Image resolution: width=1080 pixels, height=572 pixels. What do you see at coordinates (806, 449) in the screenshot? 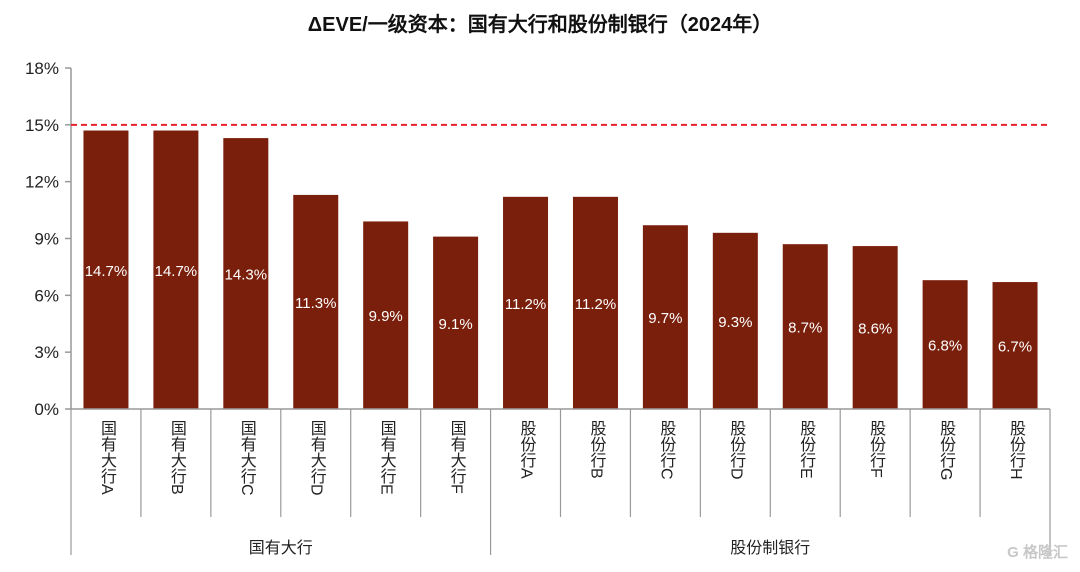
I see `x-tick-label-text: 股份行E` at bounding box center [806, 449].